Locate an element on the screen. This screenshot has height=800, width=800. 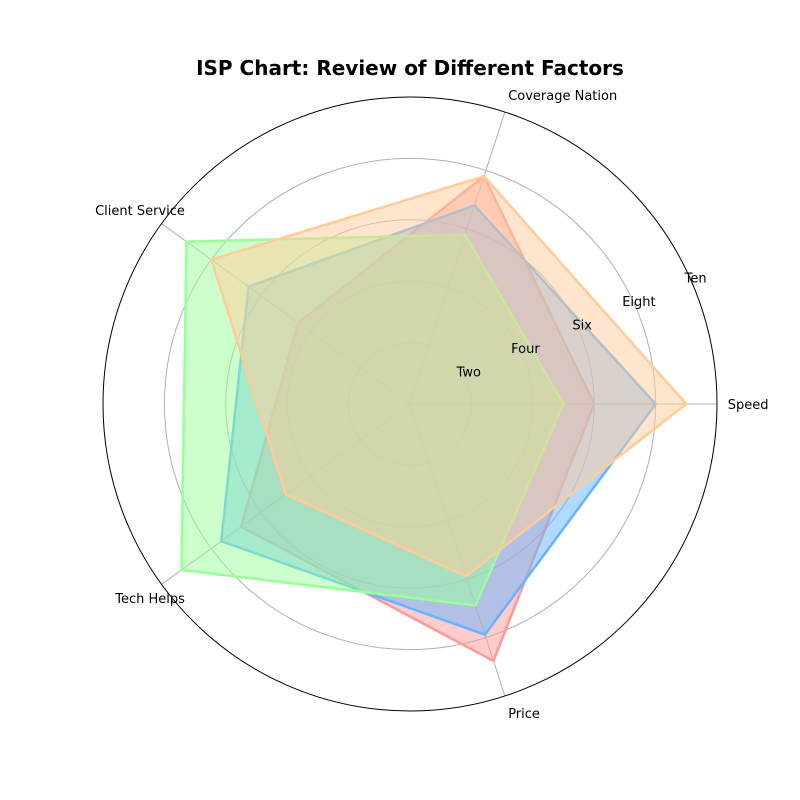
category-label: Coverage Nation is located at coordinates (562, 96).